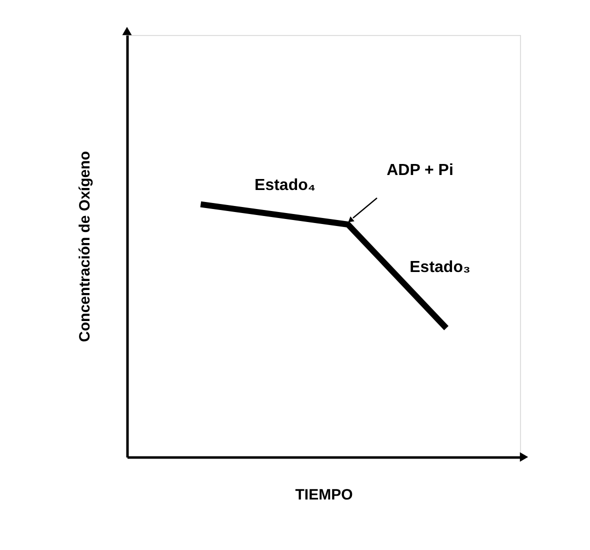 This screenshot has width=590, height=550. Describe the element at coordinates (440, 267) in the screenshot. I see `annotation: Estado₃` at that location.